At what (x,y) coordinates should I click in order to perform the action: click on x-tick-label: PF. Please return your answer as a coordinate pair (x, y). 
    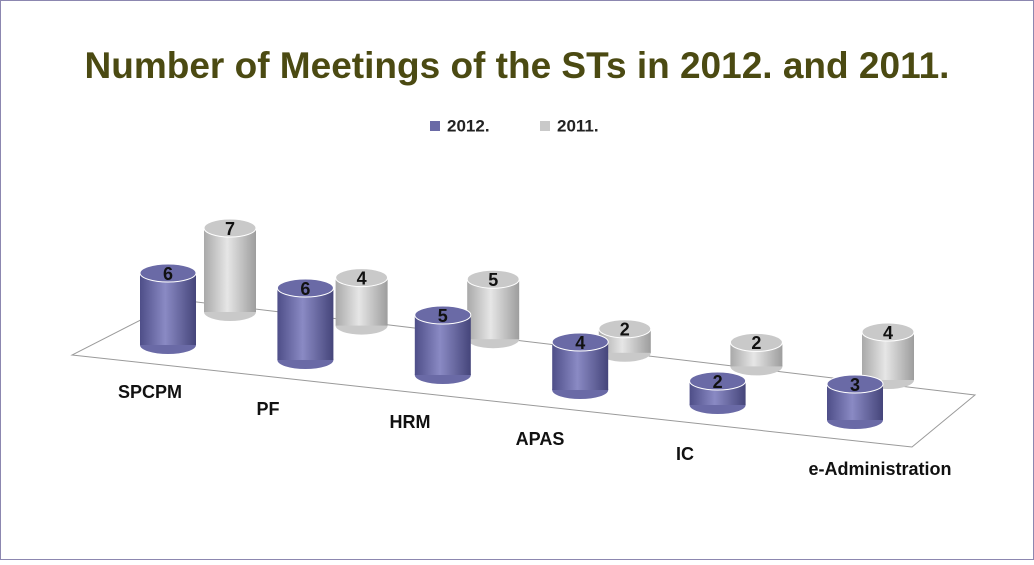
    Looking at the image, I should click on (267, 409).